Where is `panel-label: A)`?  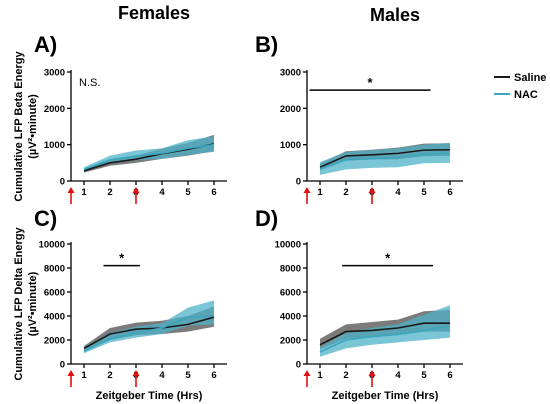 panel-label: A) is located at coordinates (45, 44).